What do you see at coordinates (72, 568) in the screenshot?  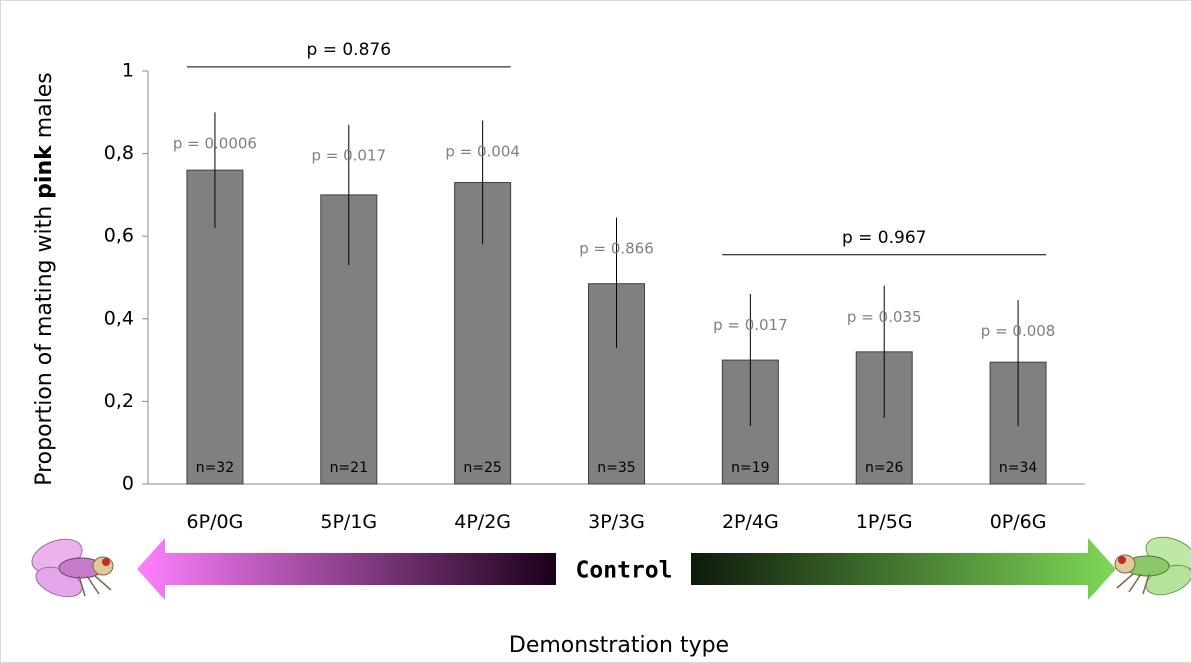 I see `pink-fly-illustration` at bounding box center [72, 568].